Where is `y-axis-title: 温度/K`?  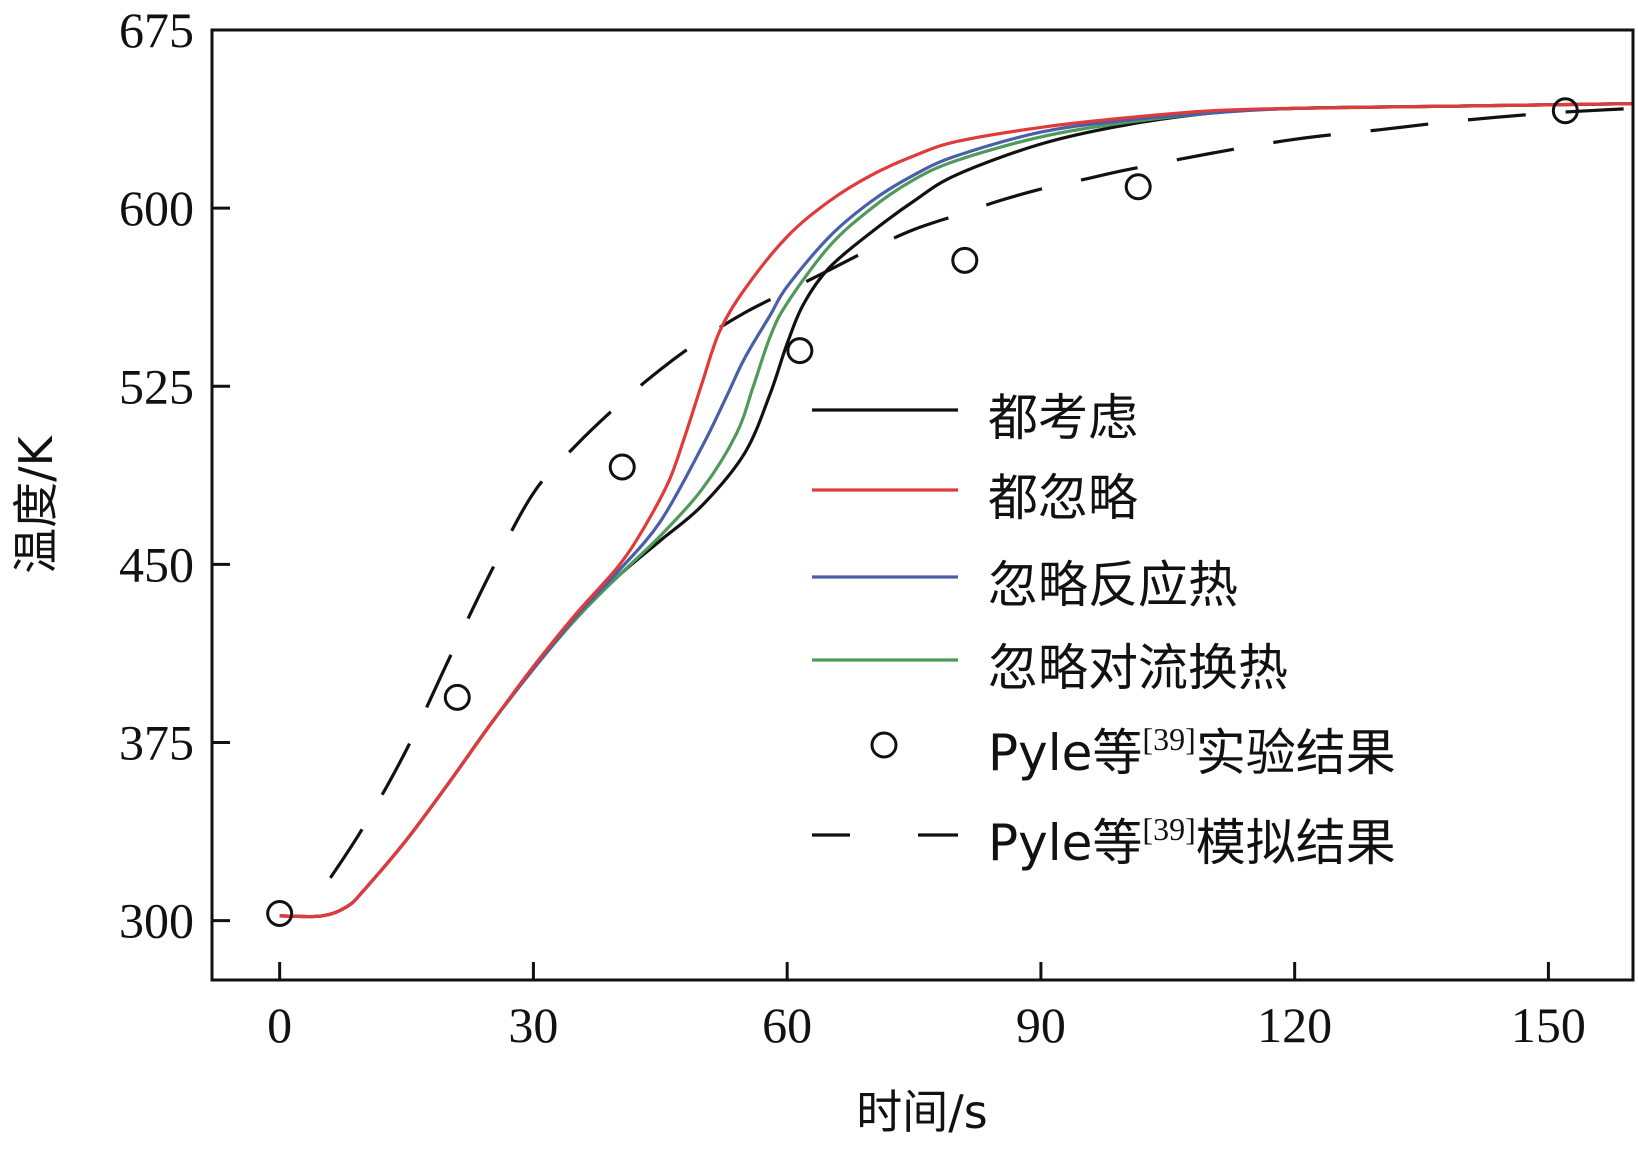
y-axis-title: 温度/K is located at coordinates (36, 503).